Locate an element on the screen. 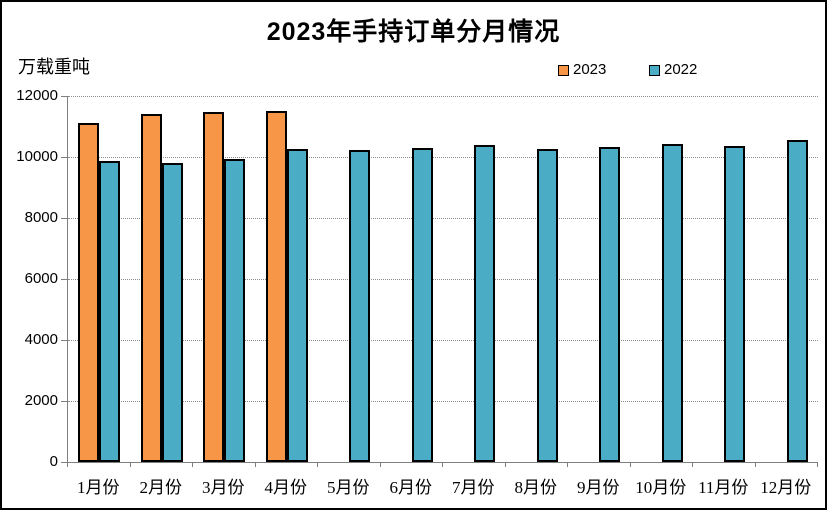 This screenshot has height=510, width=827. bar-2022-3月份 is located at coordinates (235, 310).